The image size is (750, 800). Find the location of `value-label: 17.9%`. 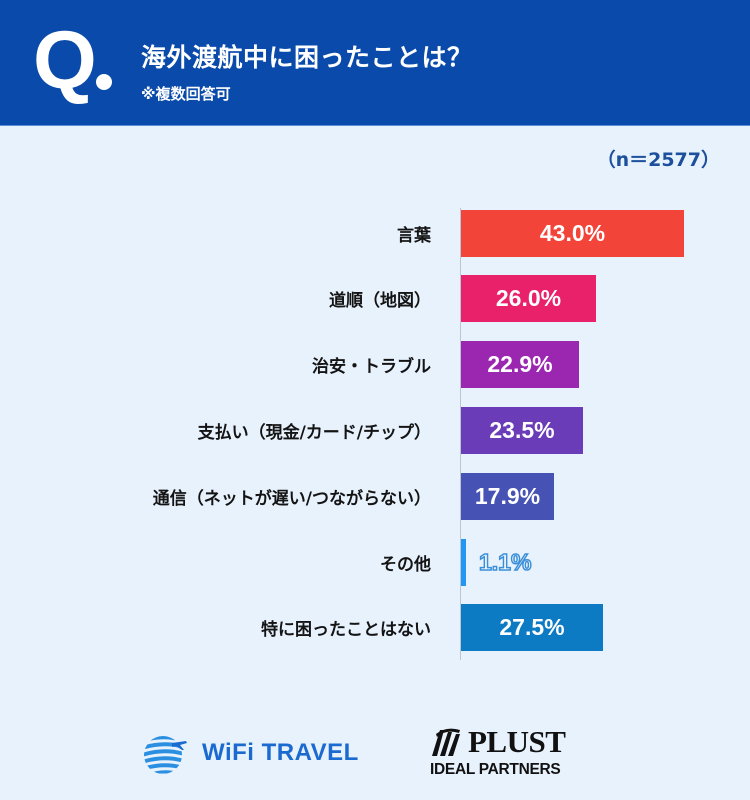

value-label: 17.9% is located at coordinates (507, 496).